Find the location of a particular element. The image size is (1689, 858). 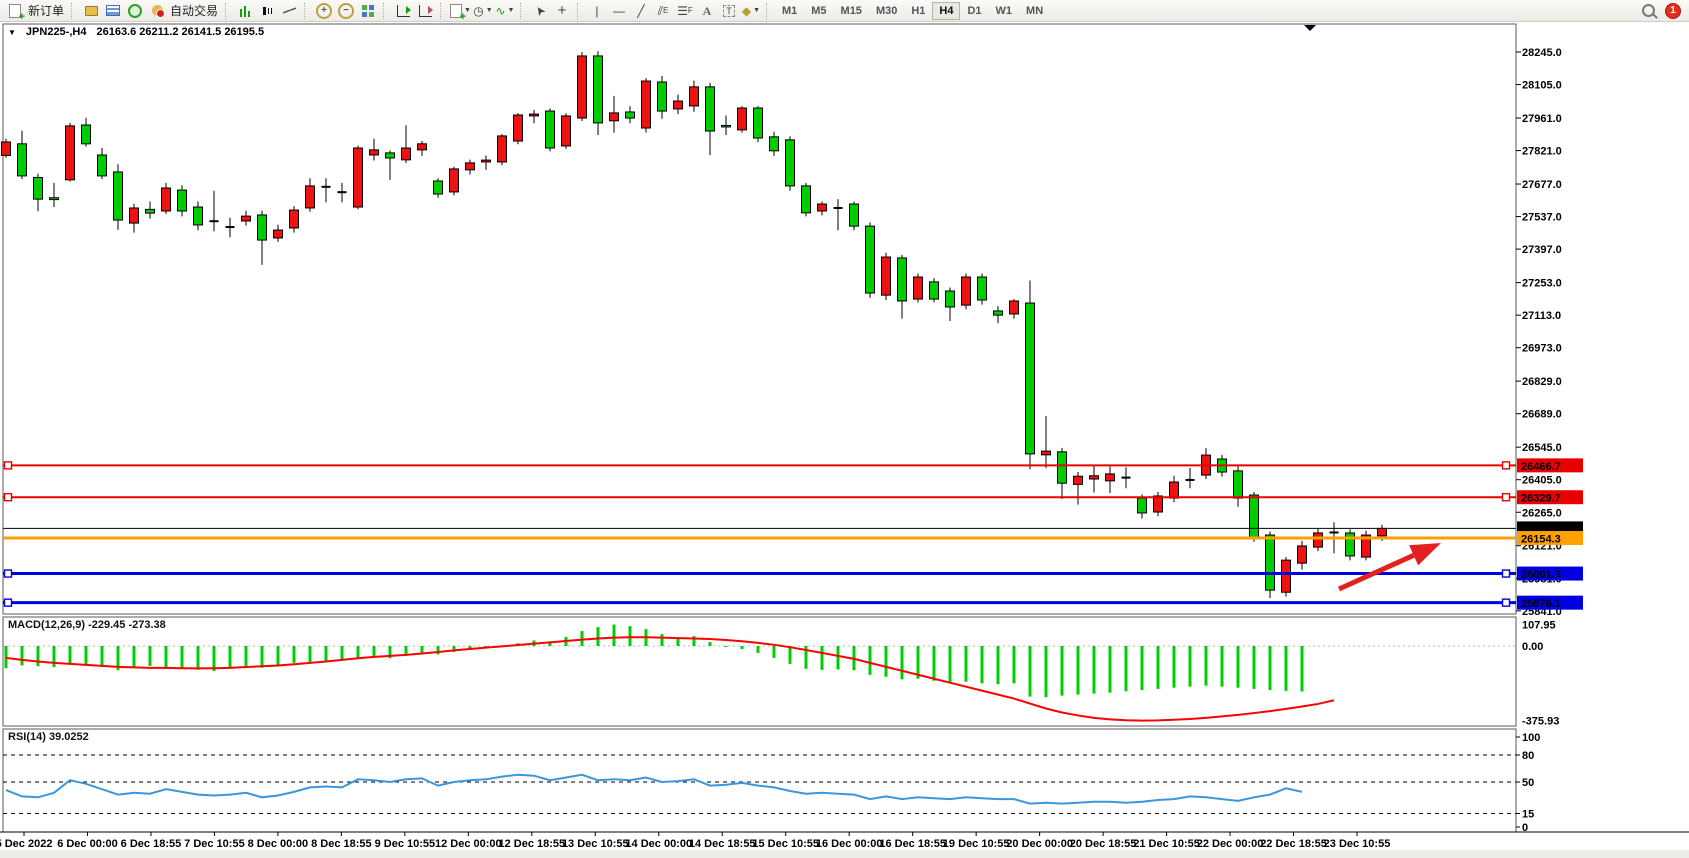

crosshair-button: + is located at coordinates (562, 11).